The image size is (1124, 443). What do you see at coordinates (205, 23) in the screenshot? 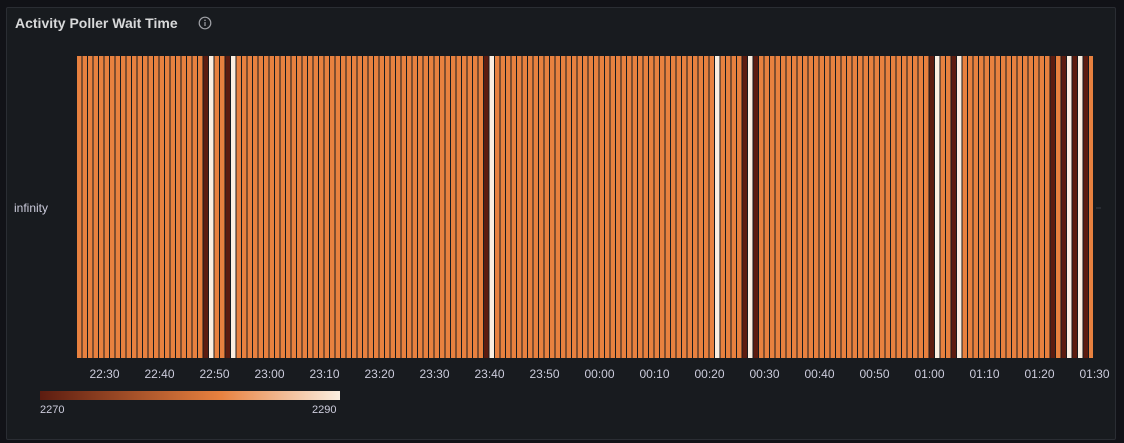
I see `info-circle-icon` at bounding box center [205, 23].